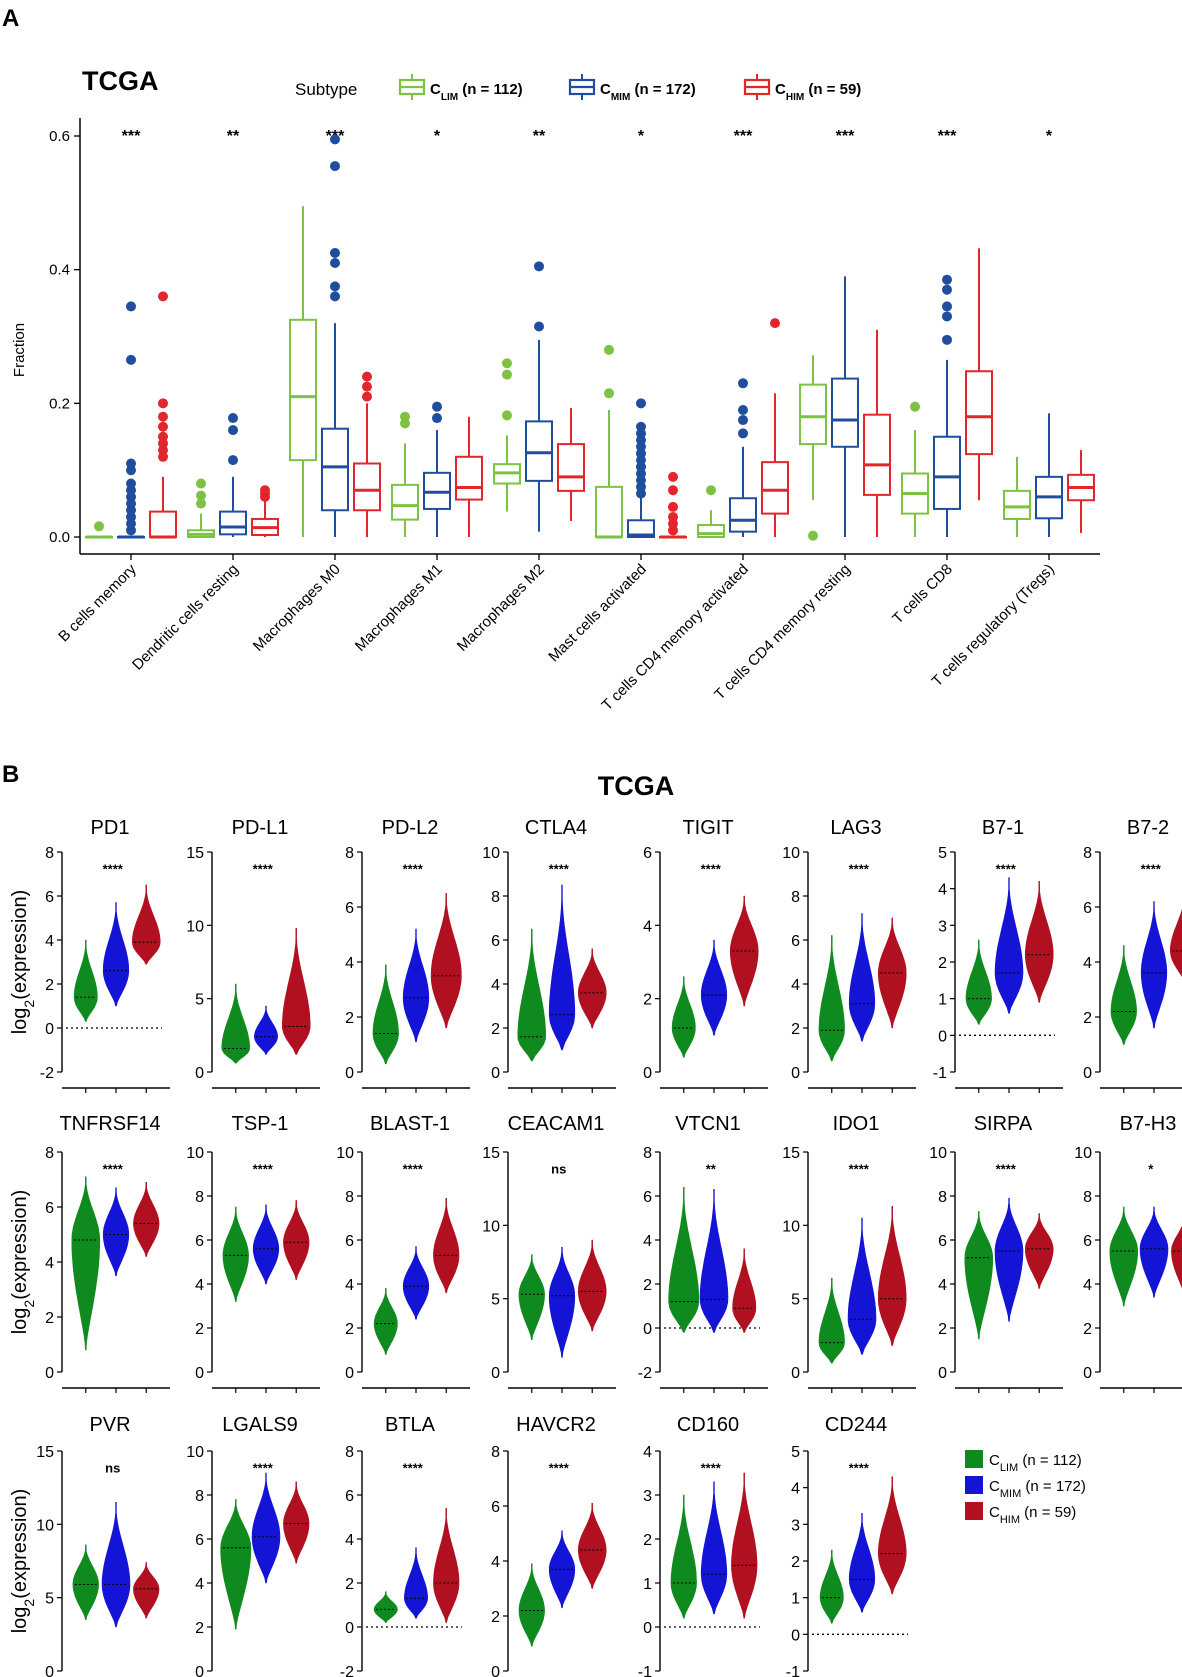 The width and height of the screenshot is (1182, 1677). What do you see at coordinates (802, 88) in the screenshot?
I see `legend-a-item: CHIM (n = 59)` at bounding box center [802, 88].